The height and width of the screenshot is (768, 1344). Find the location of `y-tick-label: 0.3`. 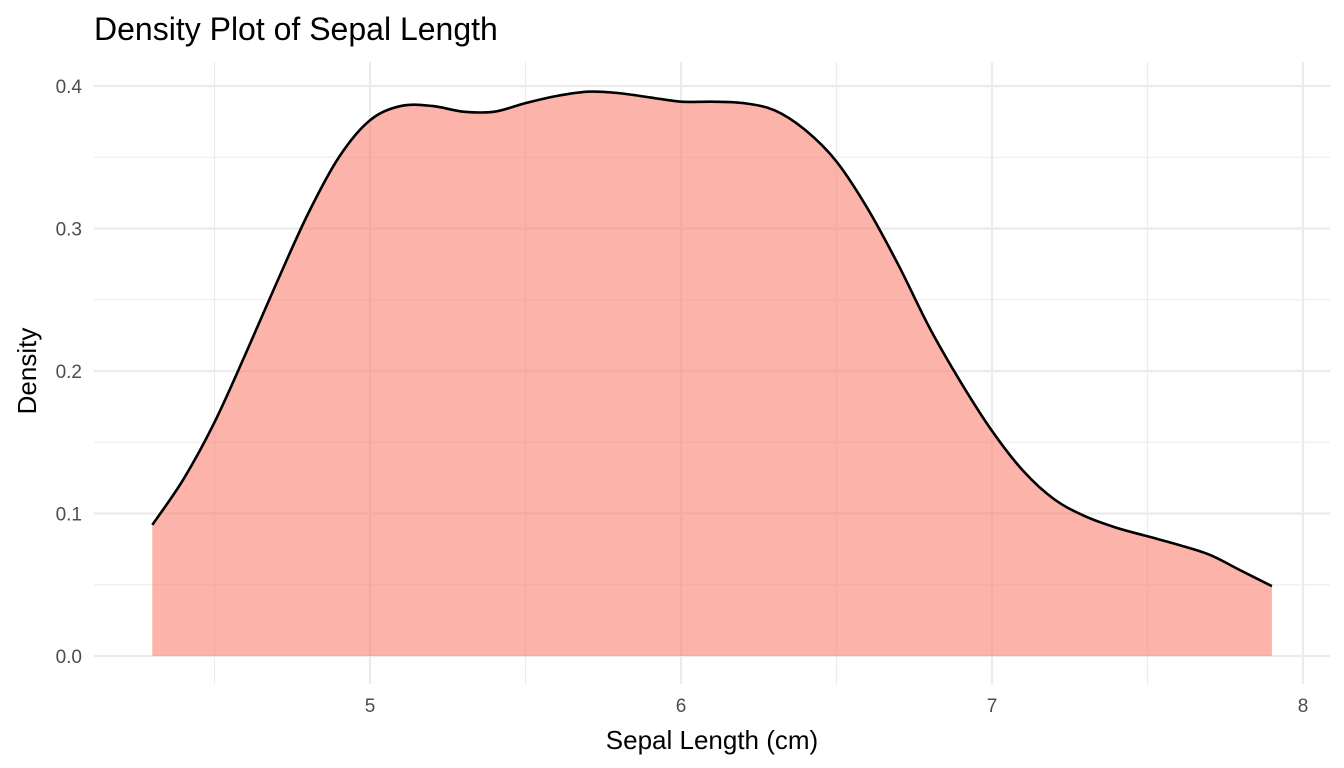

y-tick-label: 0.3 is located at coordinates (69, 230).